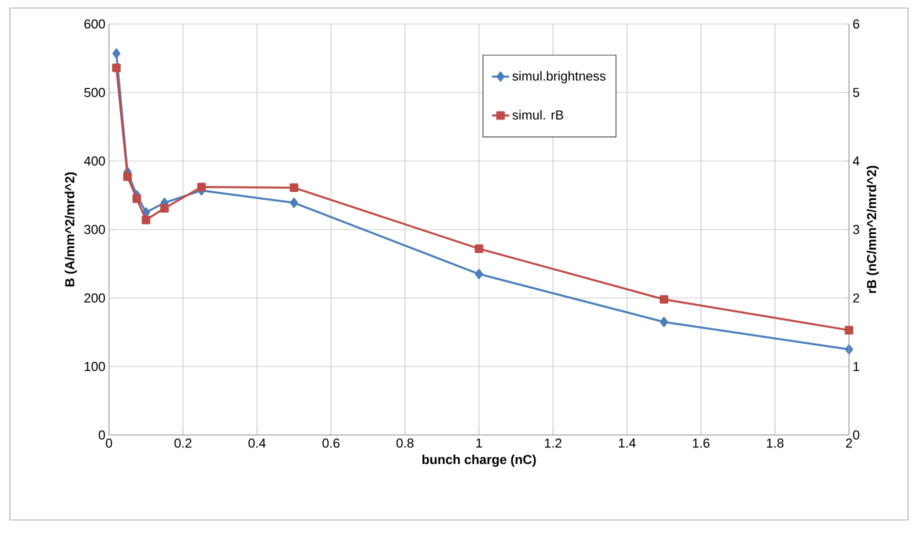  What do you see at coordinates (479, 443) in the screenshot?
I see `x-tick-label: 1` at bounding box center [479, 443].